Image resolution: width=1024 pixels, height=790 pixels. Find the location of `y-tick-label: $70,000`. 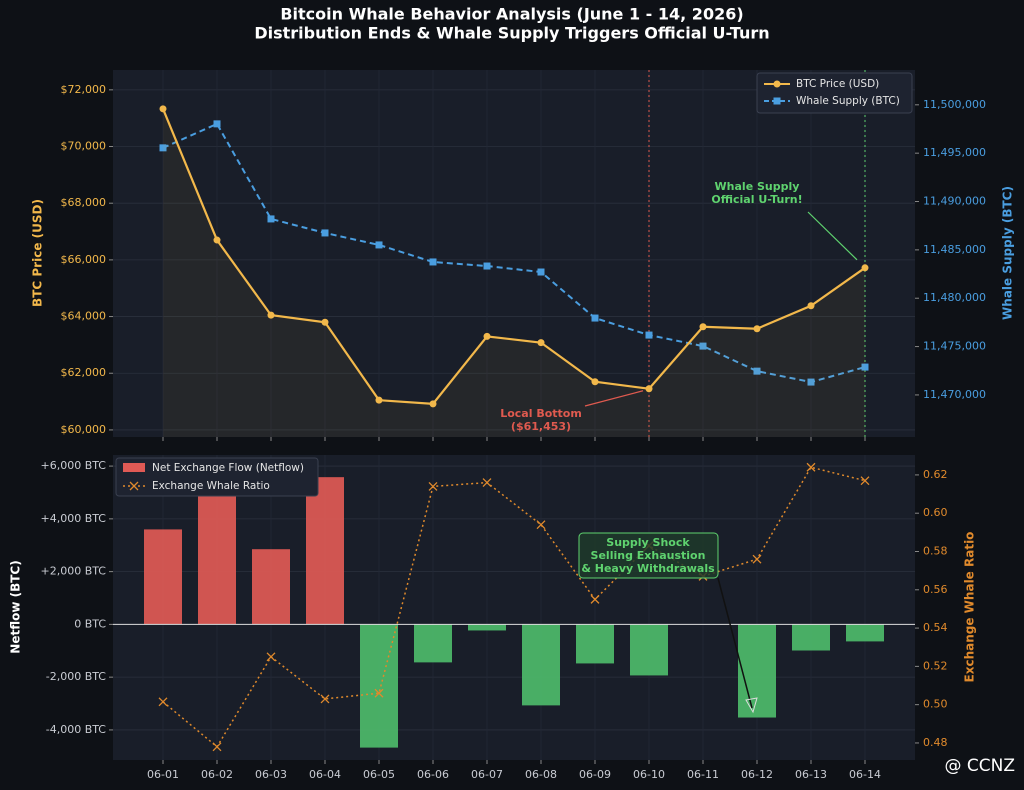

y-tick-label: $70,000 is located at coordinates (84, 146).